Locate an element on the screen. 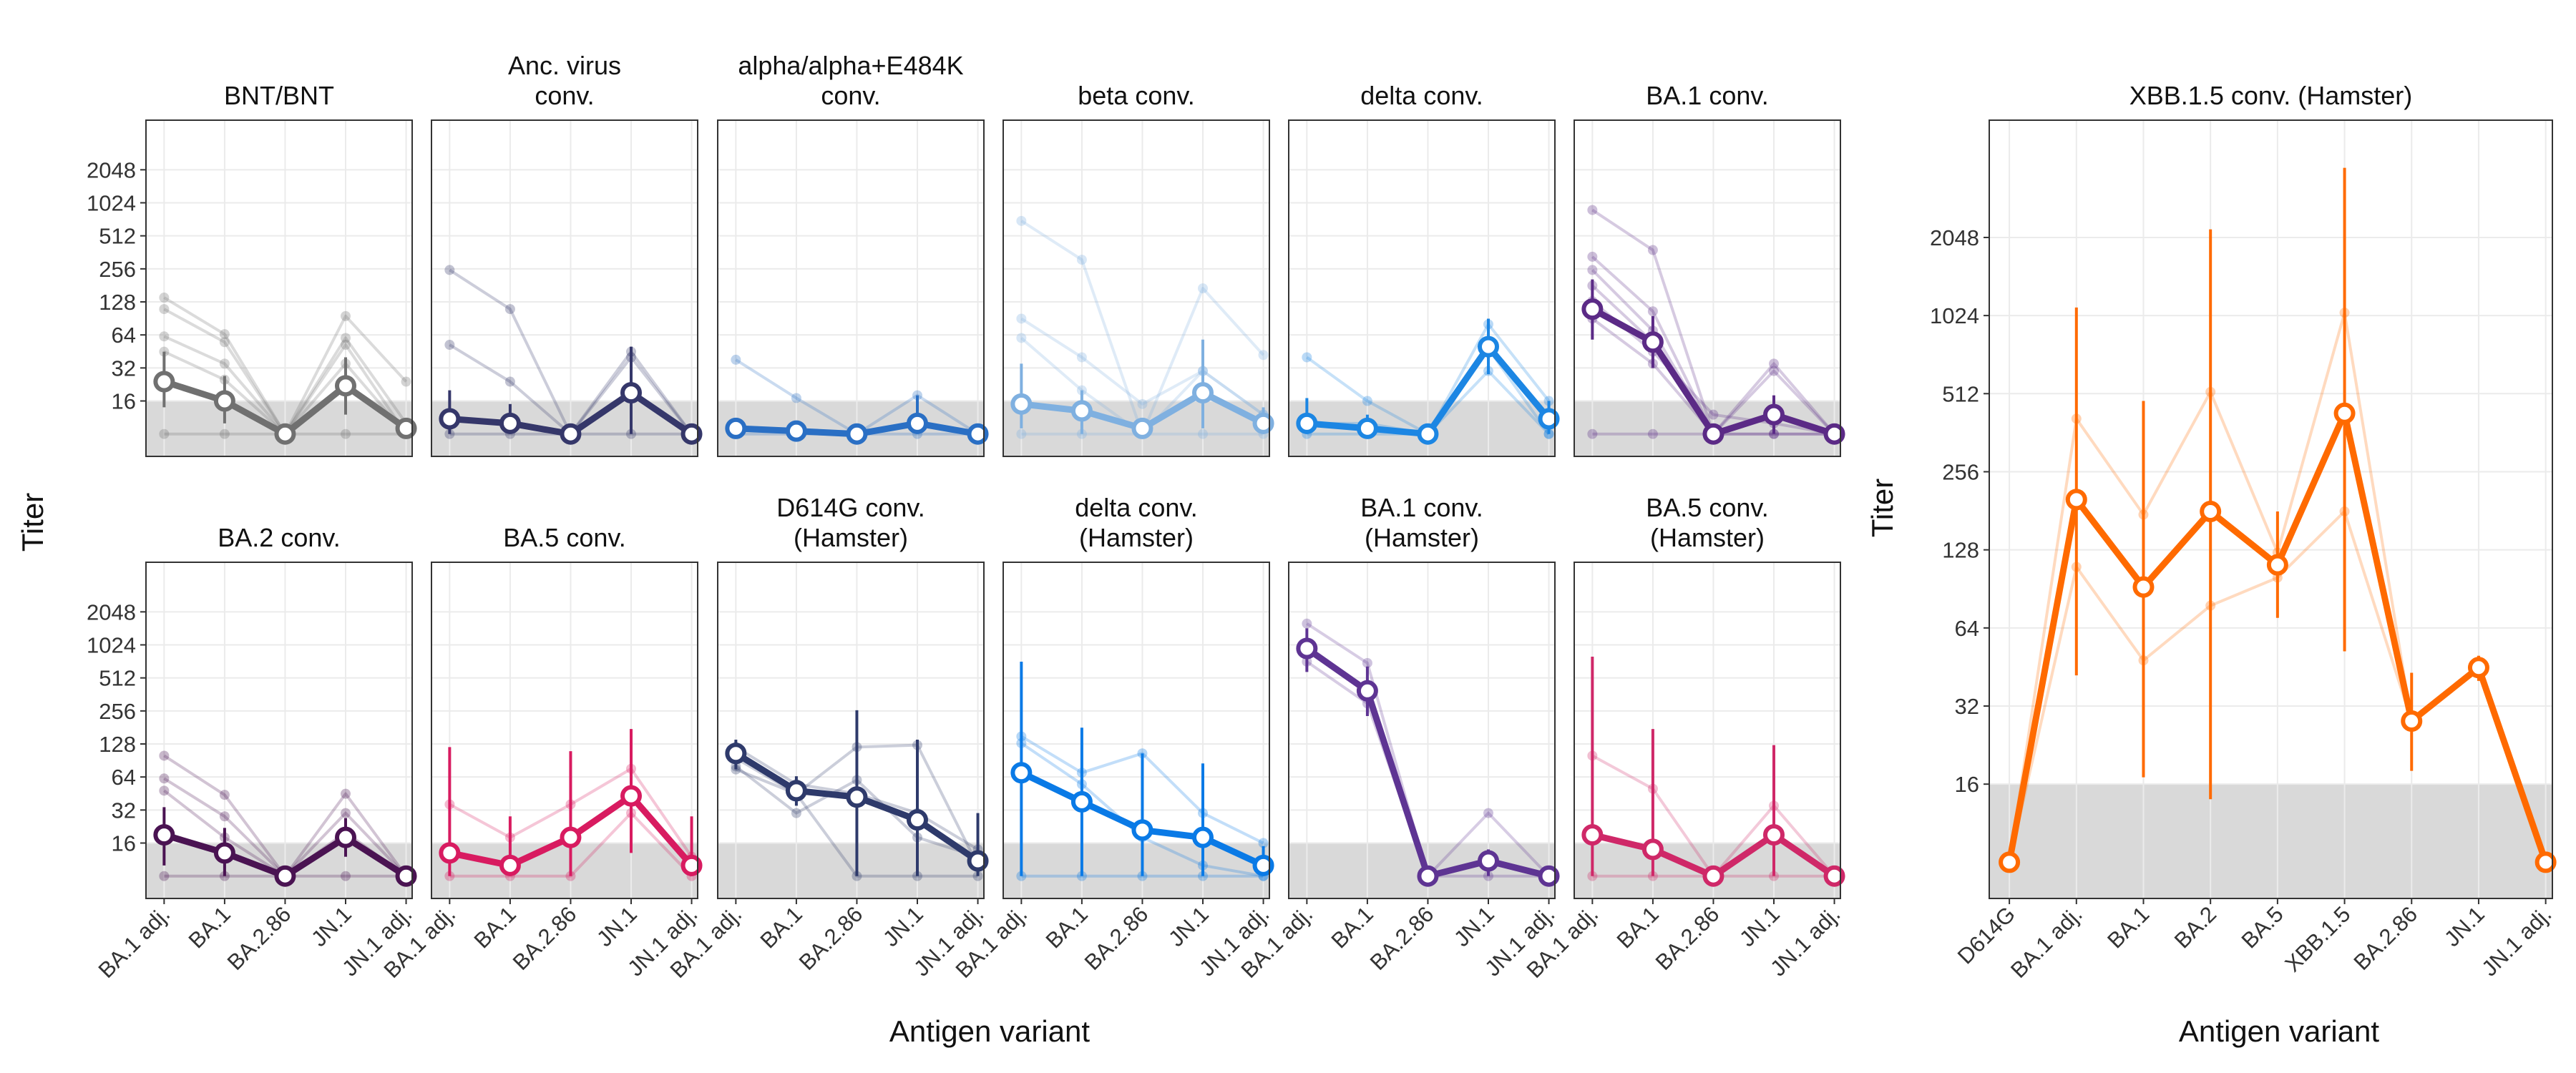  panel-0: BNT/BNT 16 32 64 128 256 512 1024 2048 is located at coordinates (252, 269).